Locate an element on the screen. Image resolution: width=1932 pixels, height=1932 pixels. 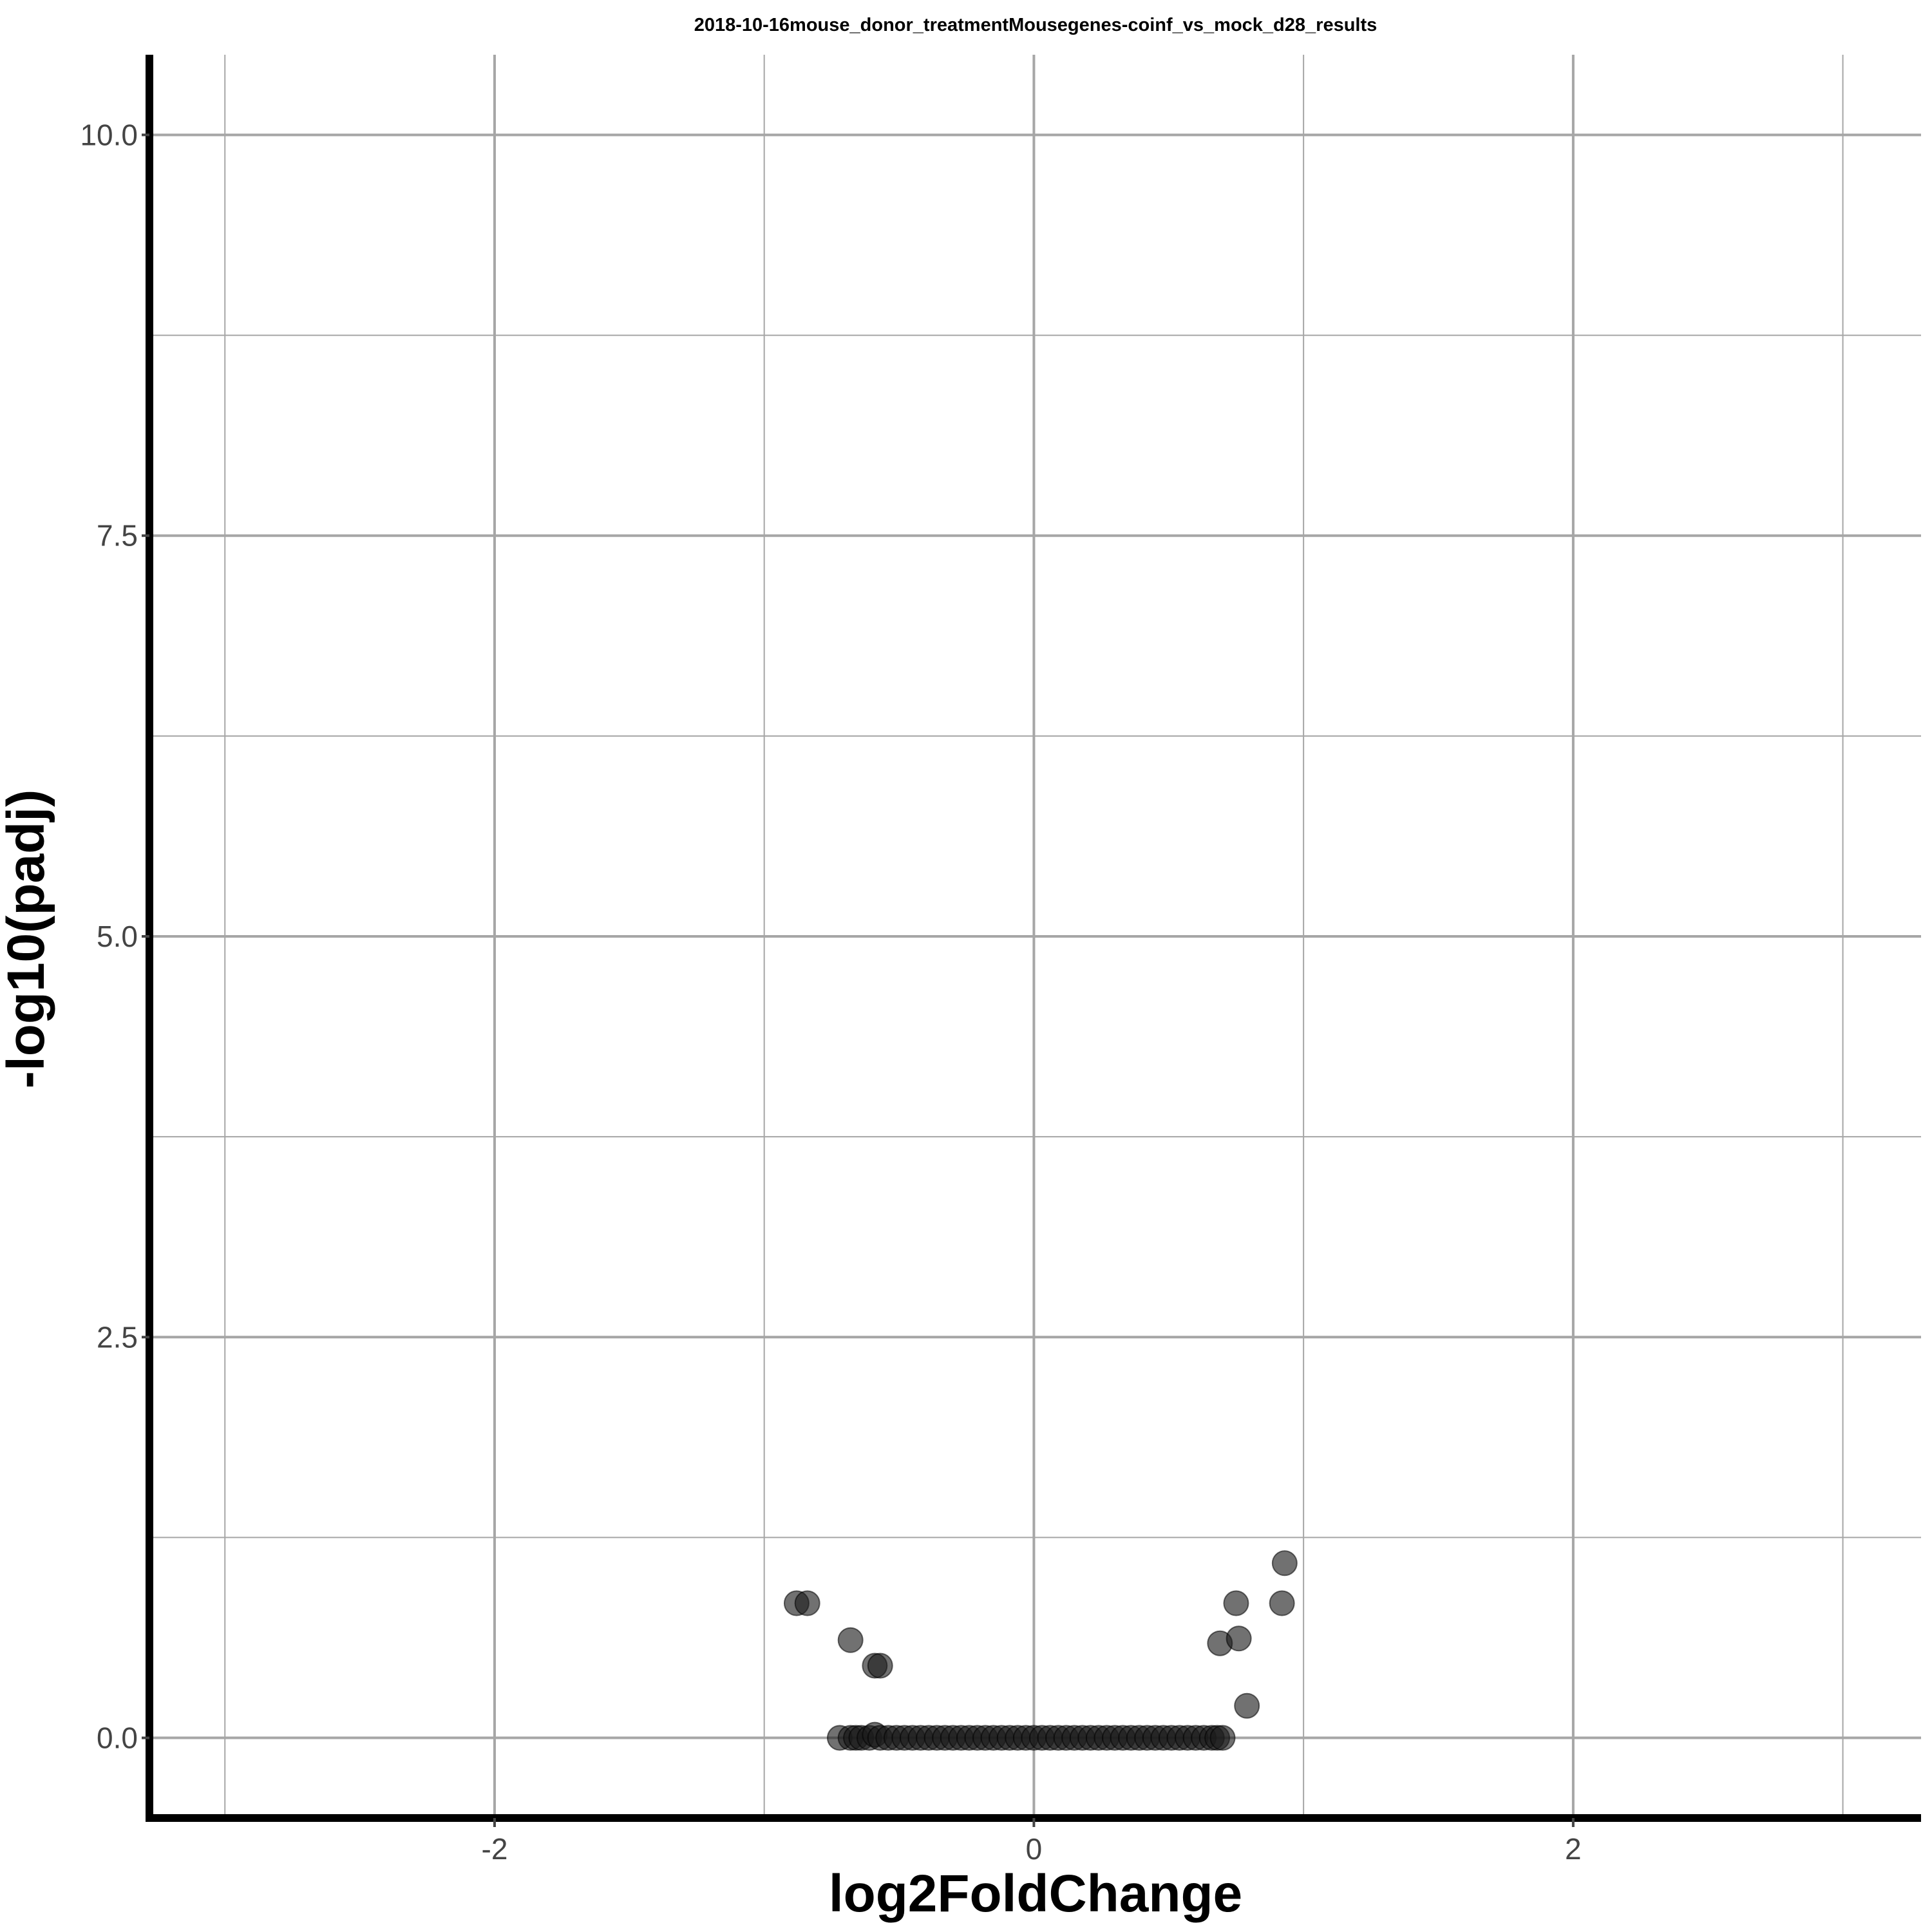
x-tick-label: -2 is located at coordinates (495, 1849).